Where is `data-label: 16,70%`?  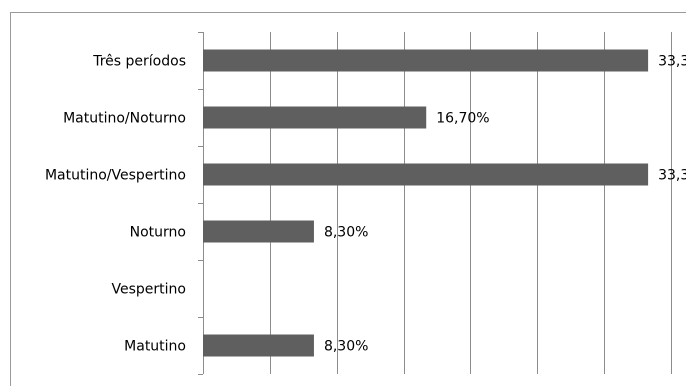
data-label: 16,70% is located at coordinates (462, 119).